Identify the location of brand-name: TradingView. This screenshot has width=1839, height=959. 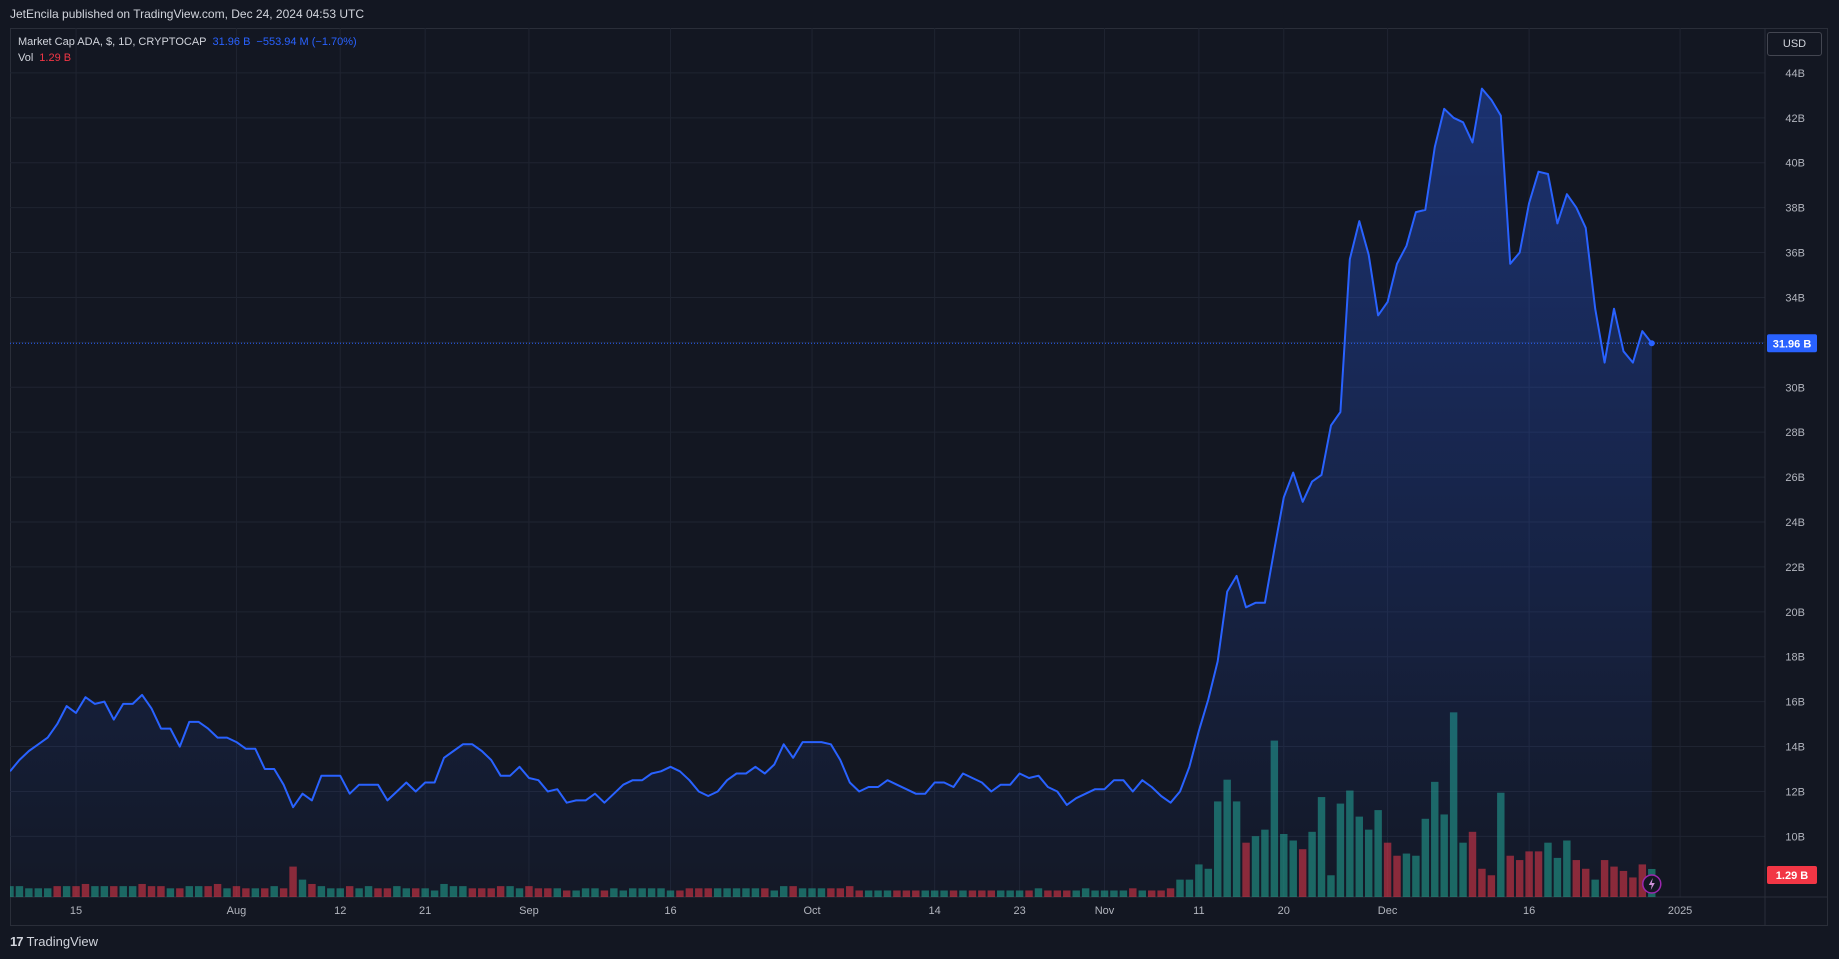
(62, 941).